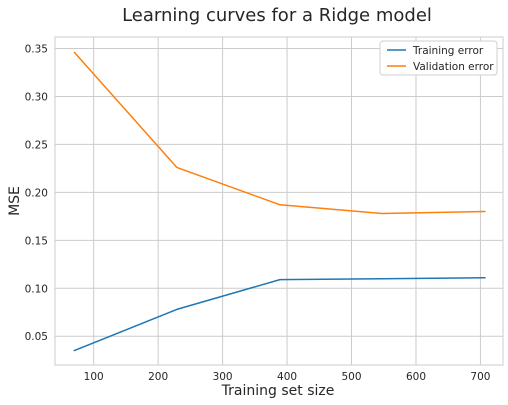 The width and height of the screenshot is (508, 405). What do you see at coordinates (36, 50) in the screenshot?
I see `y-tick-label: 0.35` at bounding box center [36, 50].